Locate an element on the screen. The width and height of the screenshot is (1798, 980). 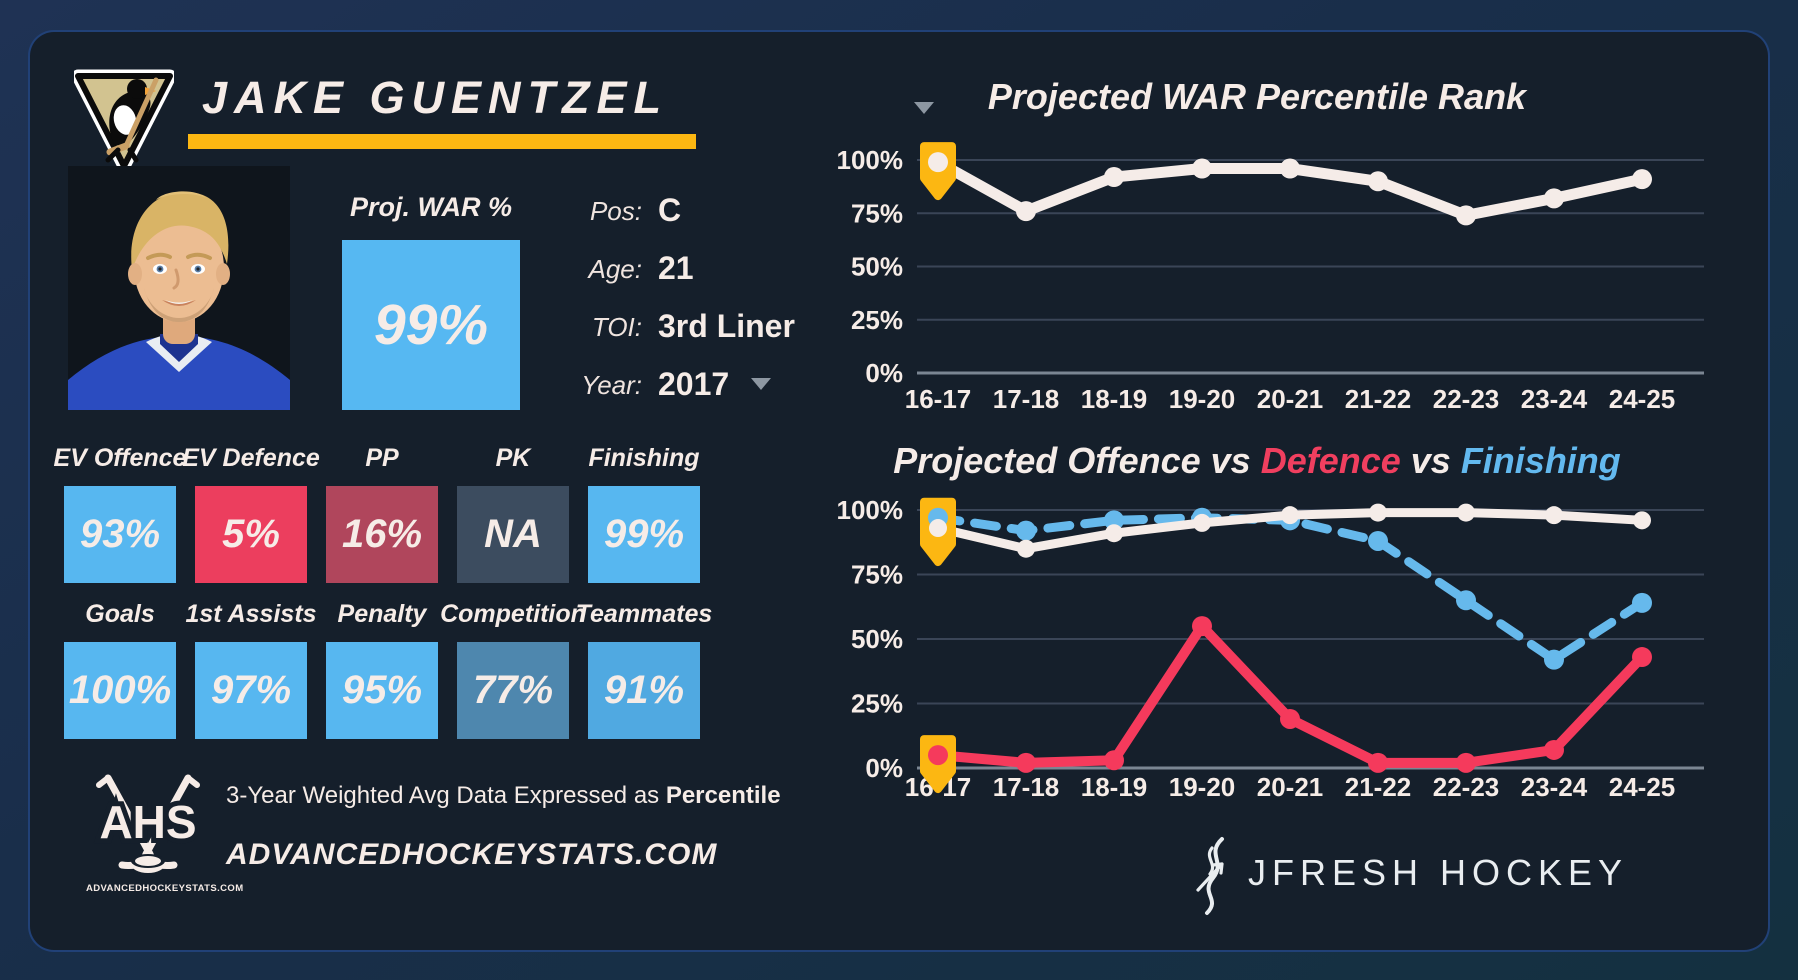
stat-column: Teammates 91% is located at coordinates (644, 668).